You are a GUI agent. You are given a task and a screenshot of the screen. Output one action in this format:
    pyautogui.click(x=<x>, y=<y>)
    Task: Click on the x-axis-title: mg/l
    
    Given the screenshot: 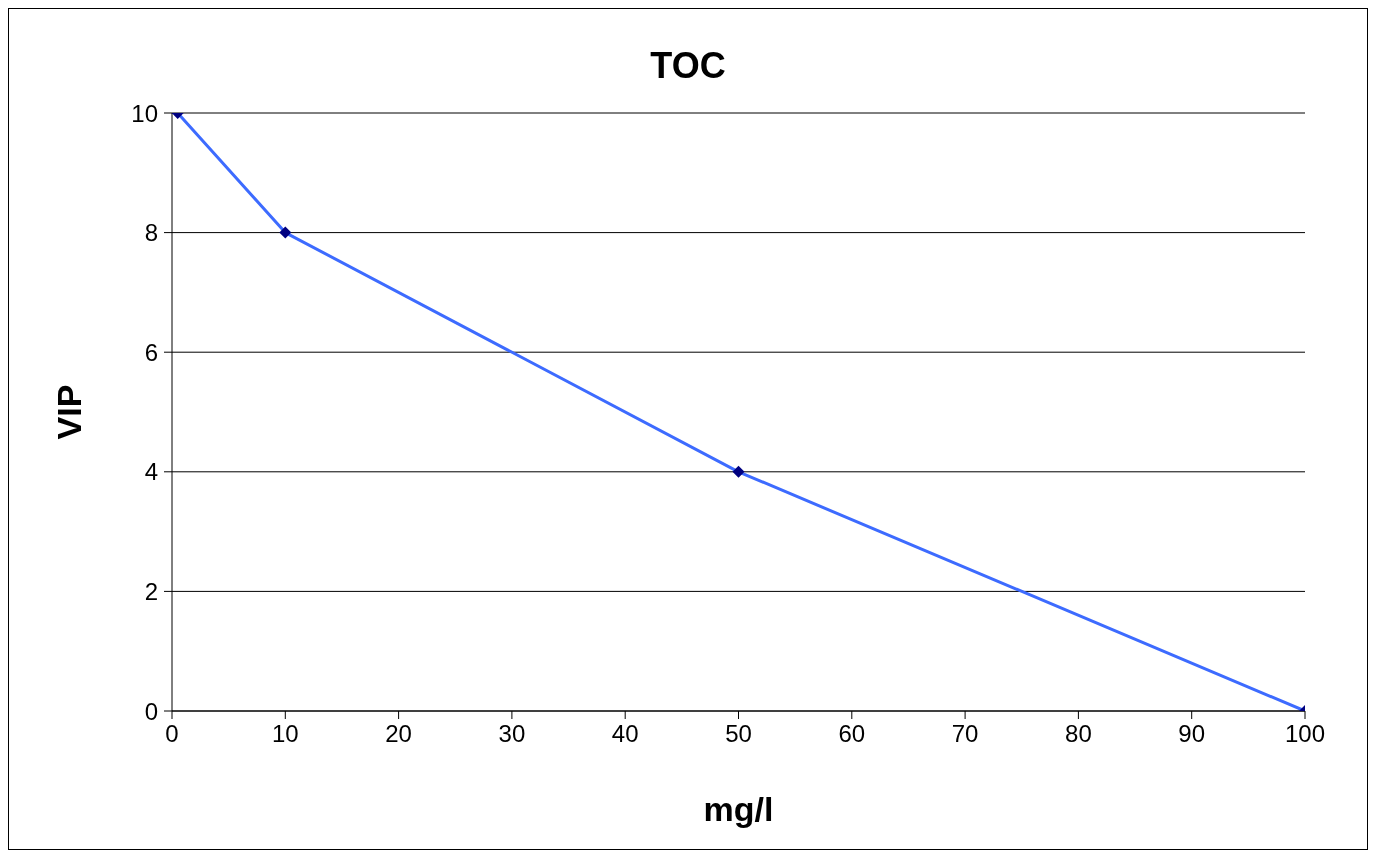 What is the action you would take?
    pyautogui.click(x=738, y=809)
    